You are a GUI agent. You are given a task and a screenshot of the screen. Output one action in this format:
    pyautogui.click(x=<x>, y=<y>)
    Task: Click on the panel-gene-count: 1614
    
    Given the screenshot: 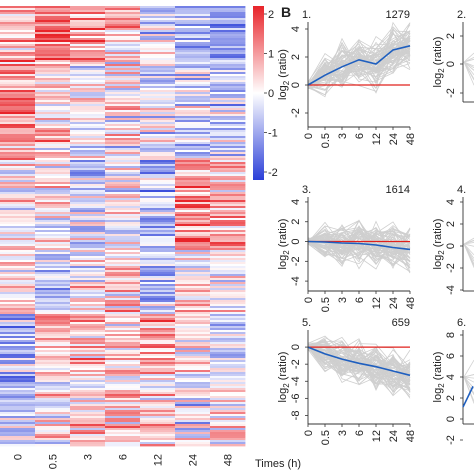 What is the action you would take?
    pyautogui.click(x=398, y=190)
    